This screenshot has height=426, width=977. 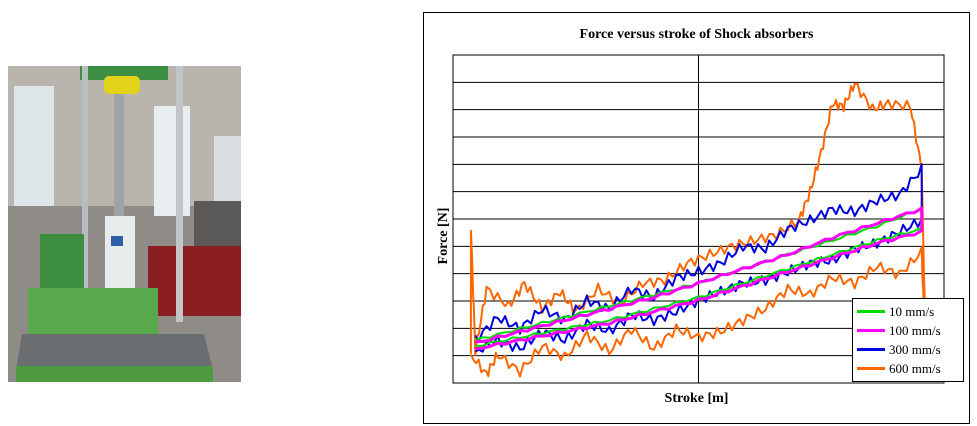 I want to click on x-axis-label: Stroke [m], so click(x=696, y=398).